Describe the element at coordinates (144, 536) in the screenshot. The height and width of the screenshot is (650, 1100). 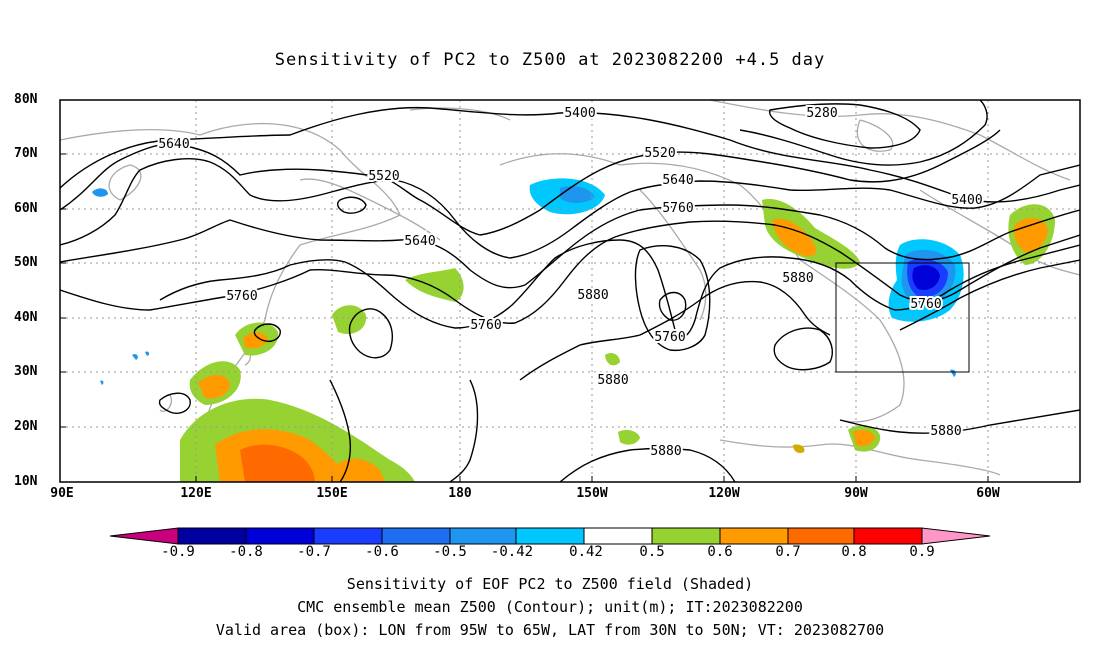
I see `colorbar-min-arrow` at that location.